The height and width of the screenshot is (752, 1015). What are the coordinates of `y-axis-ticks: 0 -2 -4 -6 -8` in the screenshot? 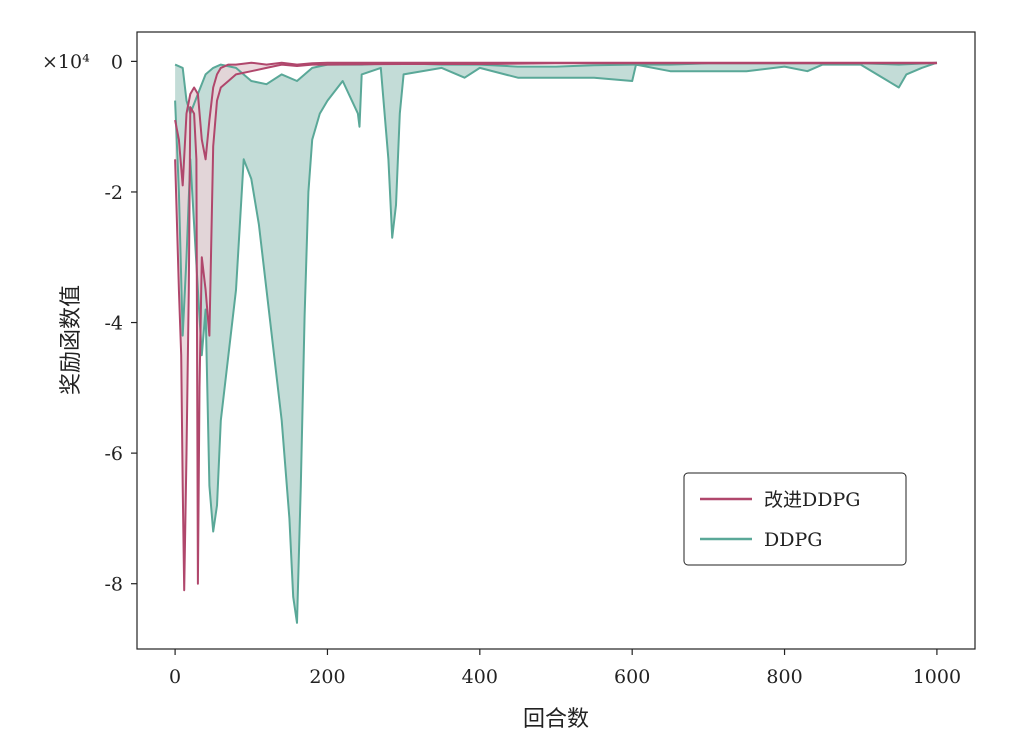 It's located at (120, 323).